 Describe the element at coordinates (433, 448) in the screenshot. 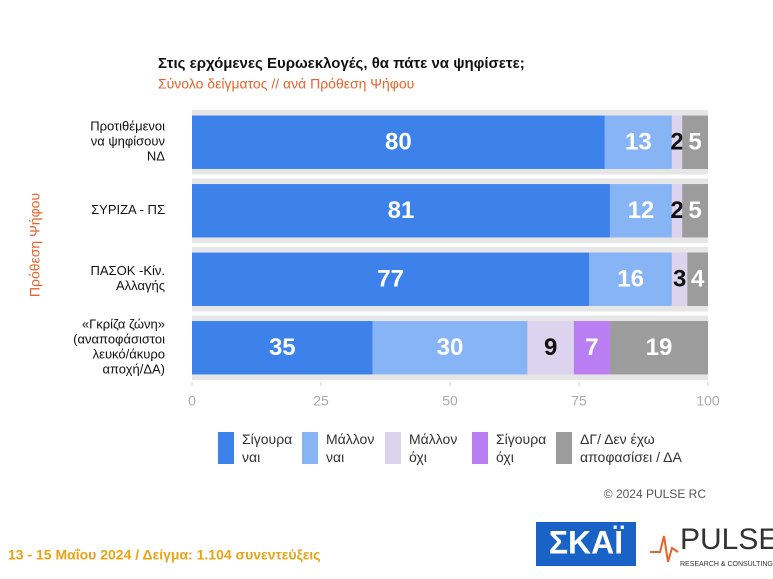

I see `legend-label: Μάλλον όχι` at that location.